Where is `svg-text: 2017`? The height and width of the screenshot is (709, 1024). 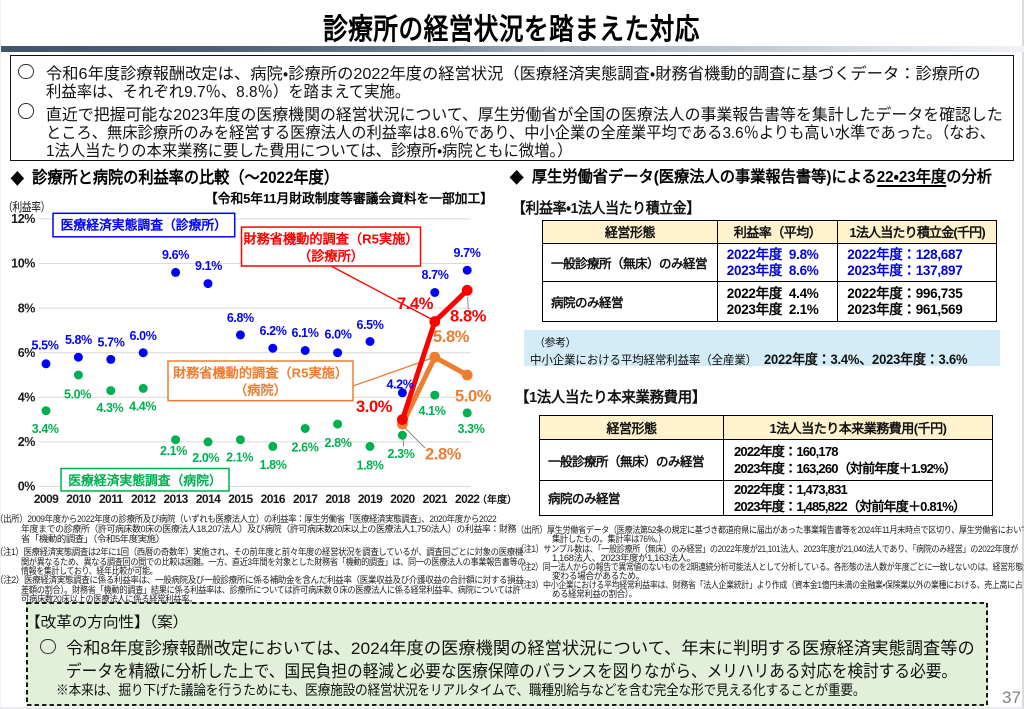 svg-text: 2017 is located at coordinates (305, 499).